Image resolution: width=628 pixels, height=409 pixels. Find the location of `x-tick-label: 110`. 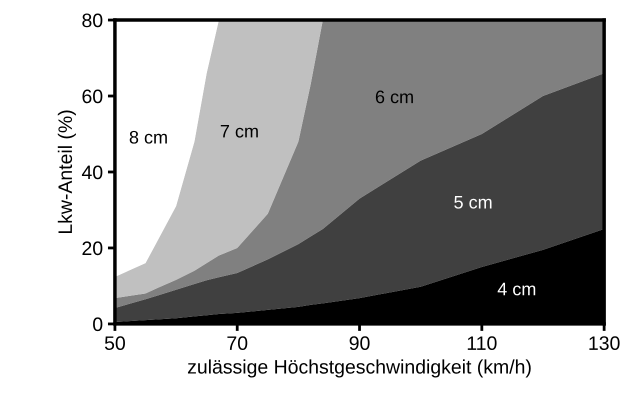

x-tick-label: 110 is located at coordinates (482, 343).